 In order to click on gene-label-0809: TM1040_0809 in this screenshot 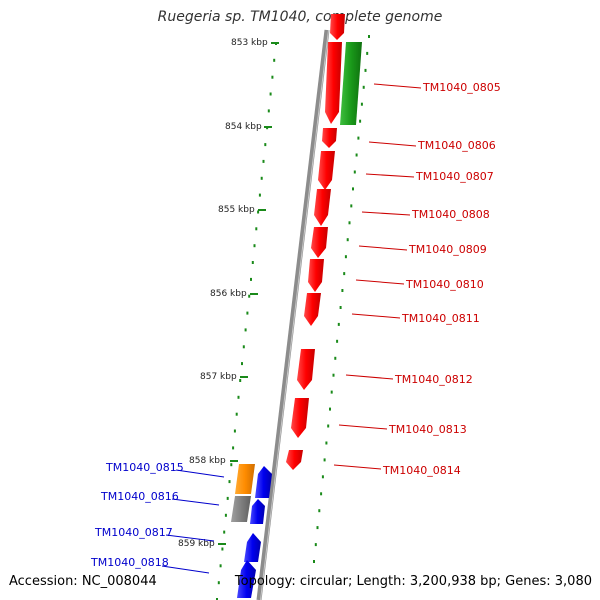, I will do `click(447, 249)`.